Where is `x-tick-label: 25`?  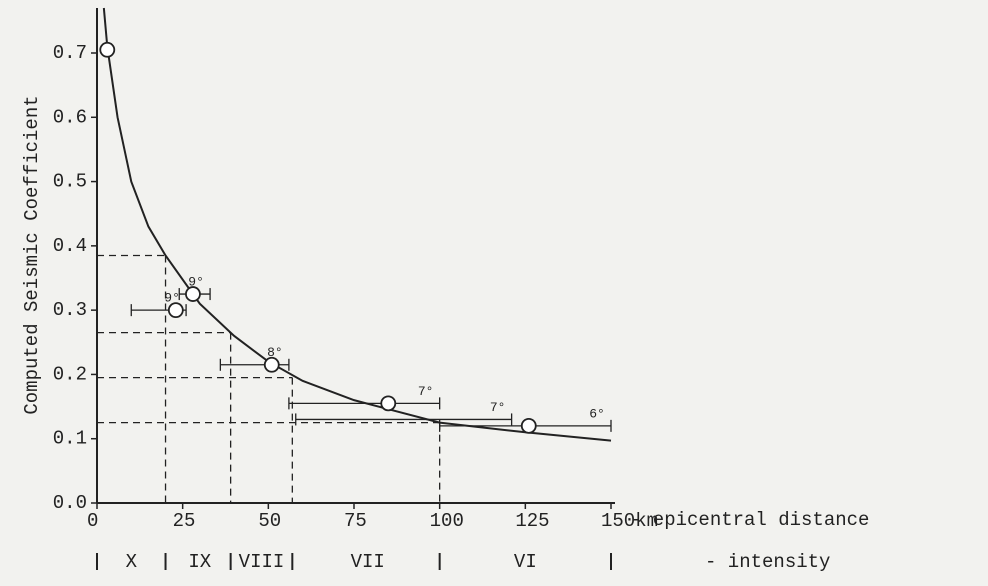
x-tick-label: 25 is located at coordinates (184, 521).